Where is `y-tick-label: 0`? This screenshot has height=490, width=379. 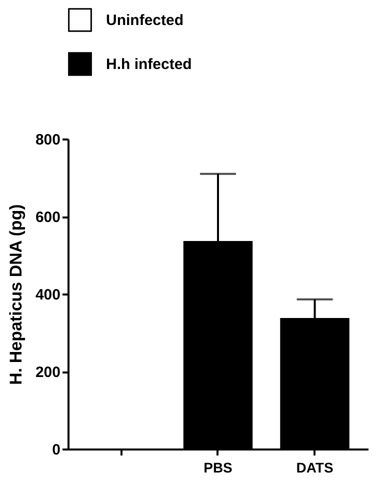 y-tick-label: 0 is located at coordinates (56, 450).